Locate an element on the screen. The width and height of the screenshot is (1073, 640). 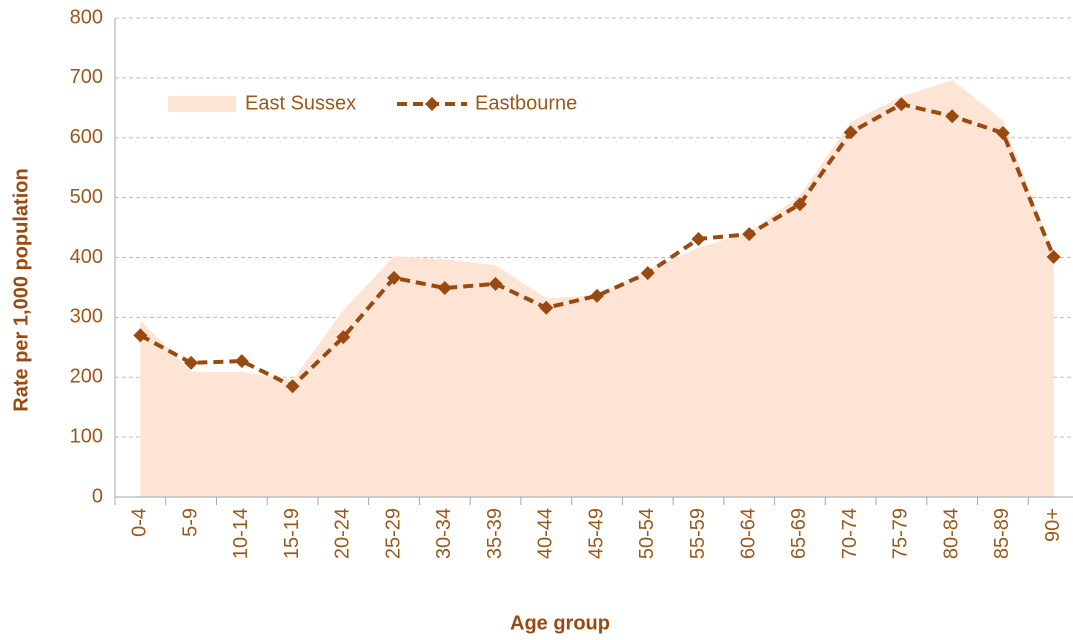
y-tick-label: 200 is located at coordinates (86, 377).